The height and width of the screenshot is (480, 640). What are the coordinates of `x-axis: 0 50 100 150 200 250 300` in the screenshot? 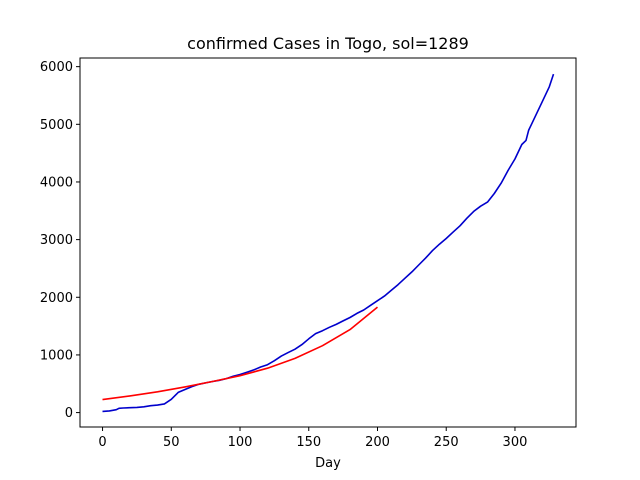 It's located at (312, 438).